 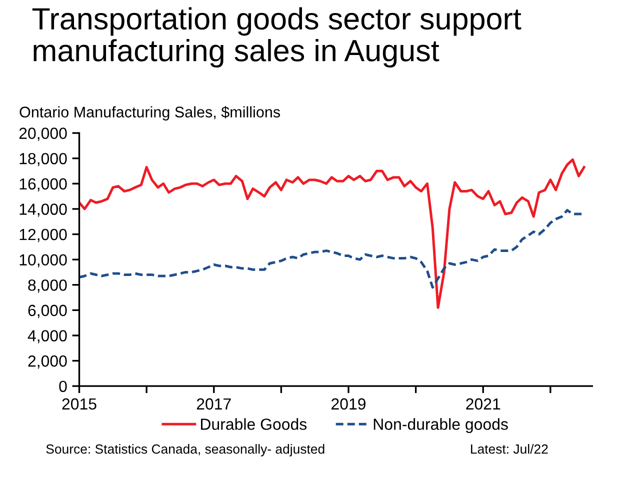 I want to click on y-tick-label: 12,000, so click(x=43, y=235).